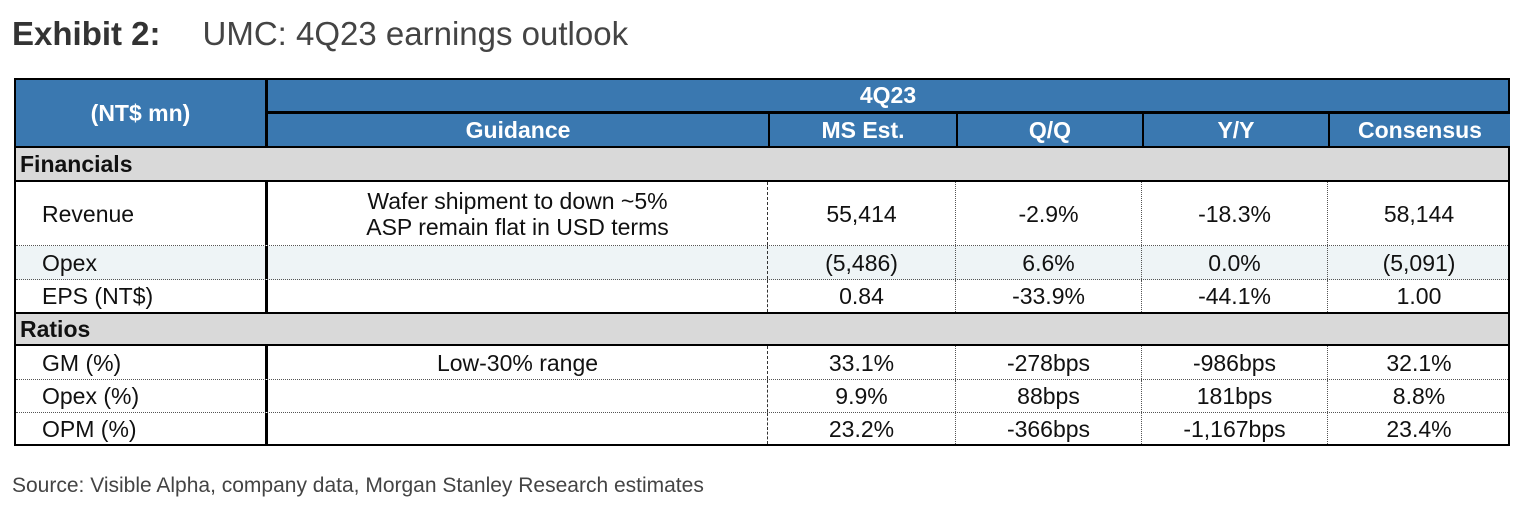 This screenshot has height=510, width=1518. I want to click on consensus-cell: (5,091), so click(1419, 262).